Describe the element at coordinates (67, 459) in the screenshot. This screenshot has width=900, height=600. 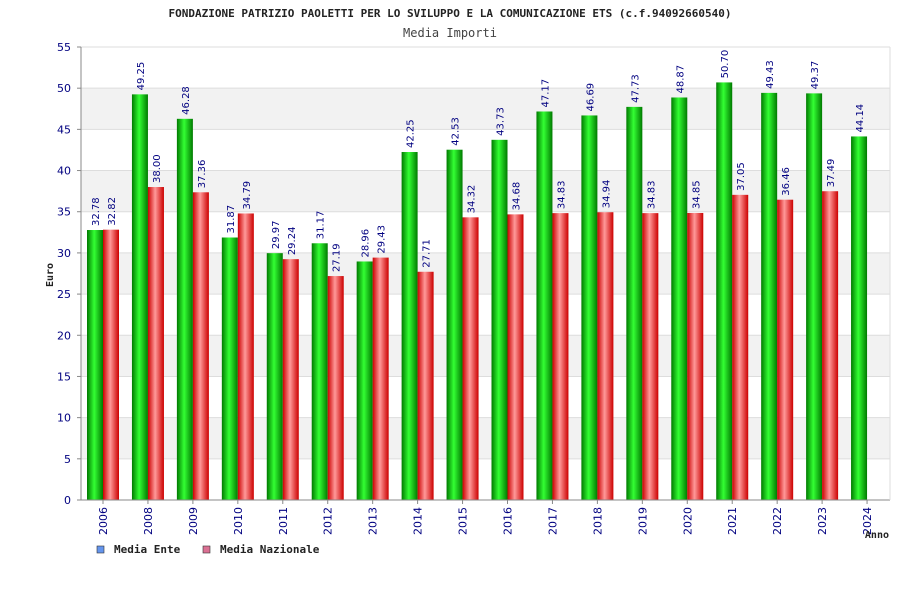
I see `y-tick-label: 5` at that location.